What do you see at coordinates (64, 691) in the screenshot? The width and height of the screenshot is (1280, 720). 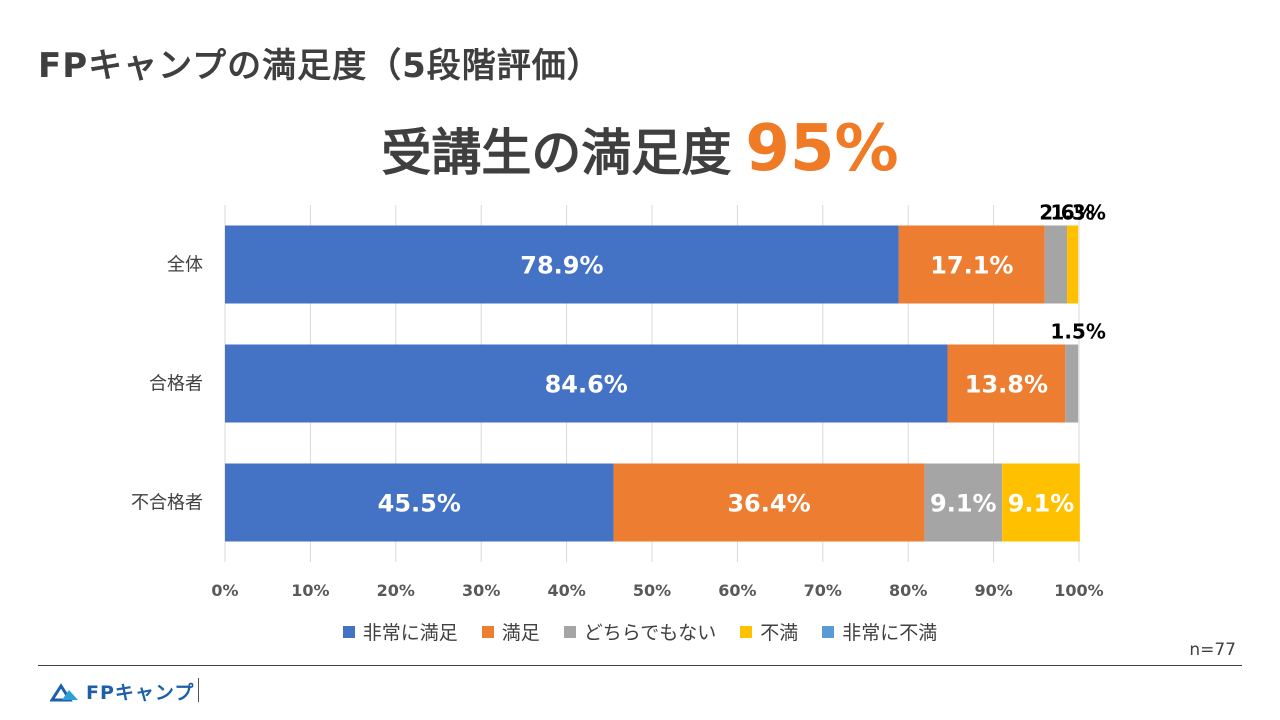 I see `mountain-logo-icon` at bounding box center [64, 691].